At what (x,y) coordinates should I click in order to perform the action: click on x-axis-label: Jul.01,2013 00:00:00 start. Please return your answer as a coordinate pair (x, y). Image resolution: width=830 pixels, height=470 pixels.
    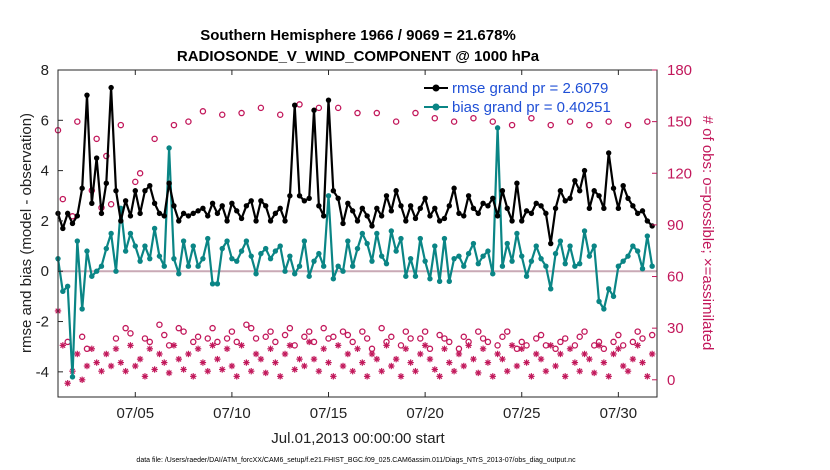
    Looking at the image, I should click on (358, 438).